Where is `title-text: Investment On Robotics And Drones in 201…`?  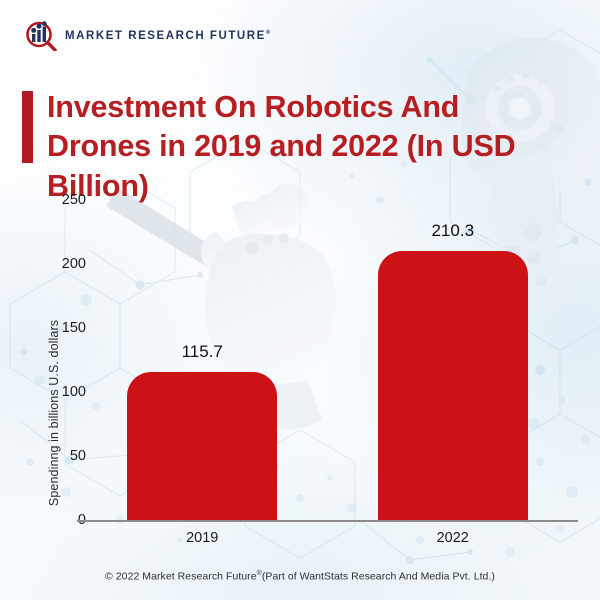 title-text: Investment On Robotics And Drones in 201… is located at coordinates (281, 146).